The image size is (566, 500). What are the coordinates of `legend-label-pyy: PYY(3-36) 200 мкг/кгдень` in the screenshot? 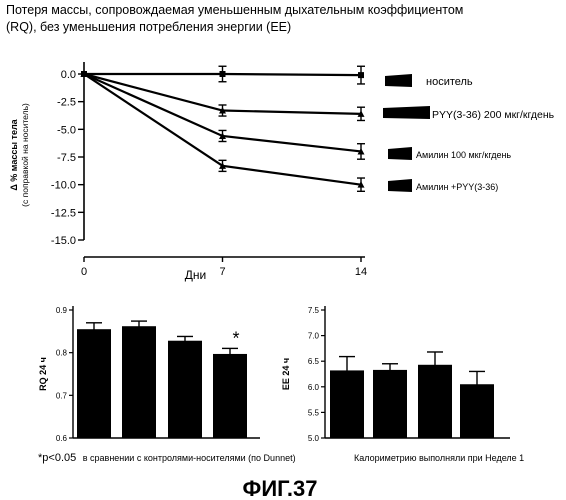 It's located at (493, 115).